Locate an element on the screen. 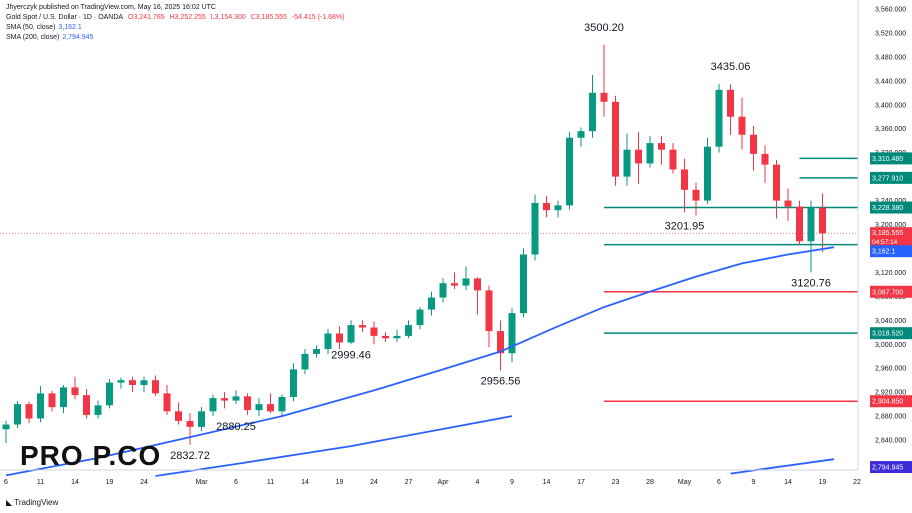 This screenshot has width=912, height=513. y-tick-label: 3,520.000 is located at coordinates (890, 33).